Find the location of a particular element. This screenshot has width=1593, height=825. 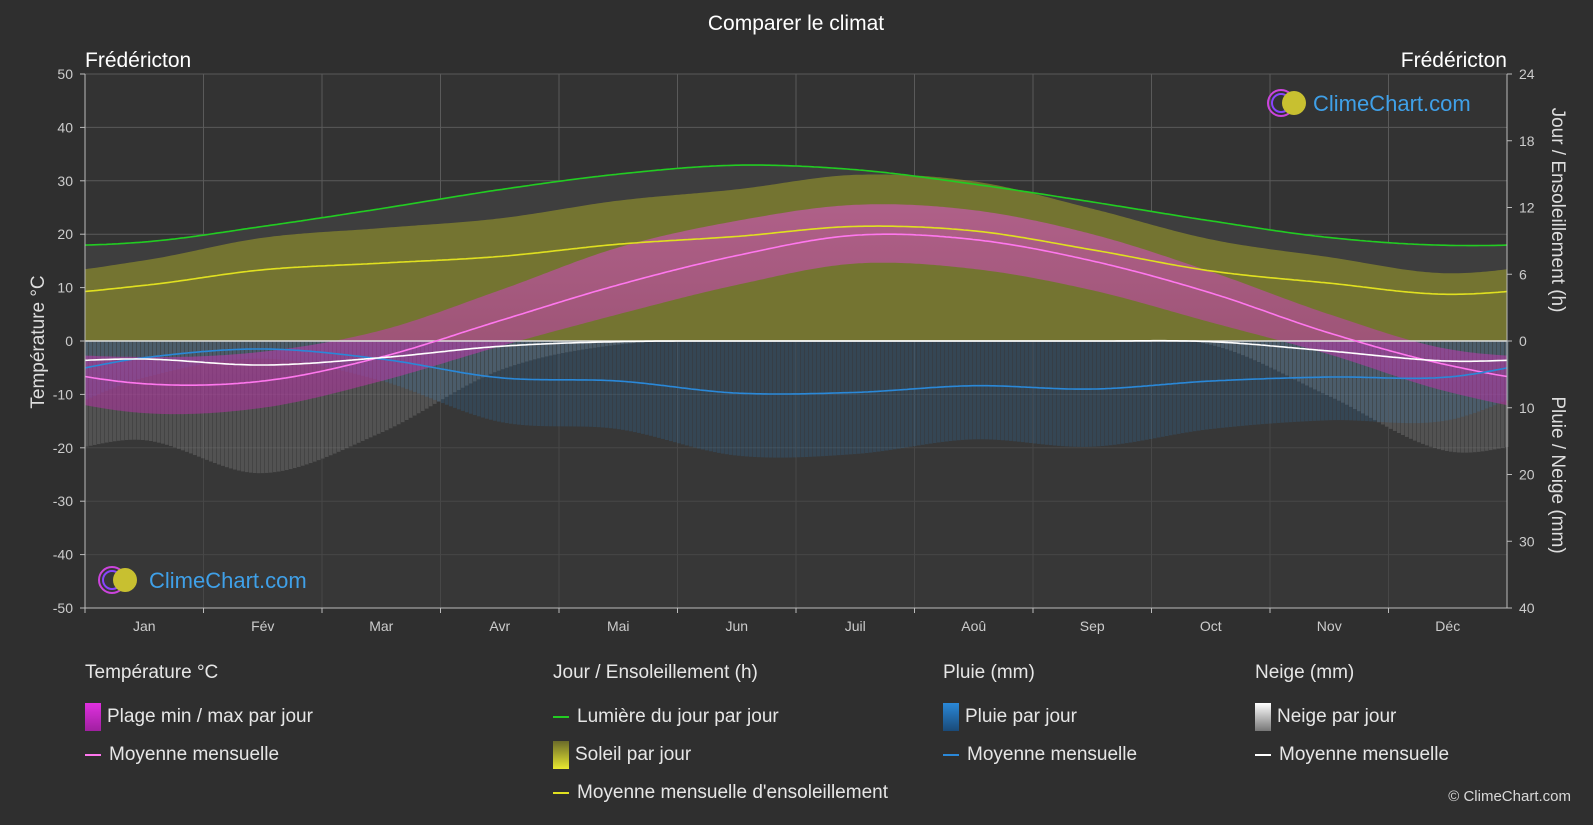

location-left: Frédéricton is located at coordinates (138, 60).